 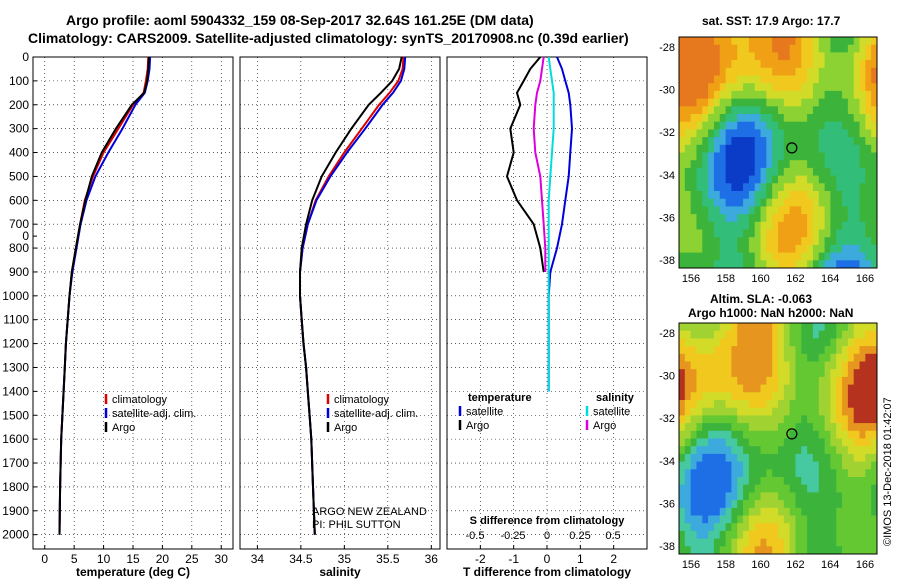 I want to click on x-tick-label: 10, so click(x=104, y=559).